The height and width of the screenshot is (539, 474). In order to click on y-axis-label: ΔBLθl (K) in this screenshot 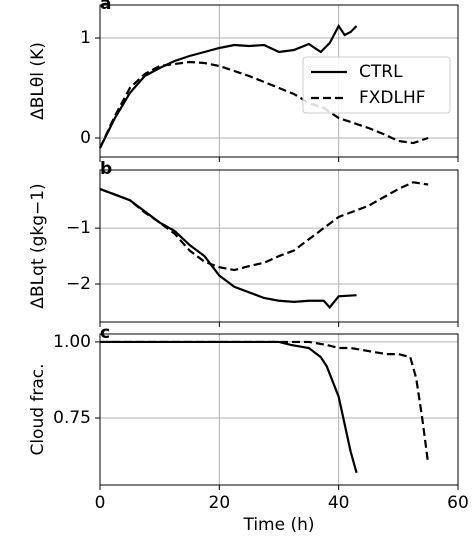, I will do `click(38, 81)`.